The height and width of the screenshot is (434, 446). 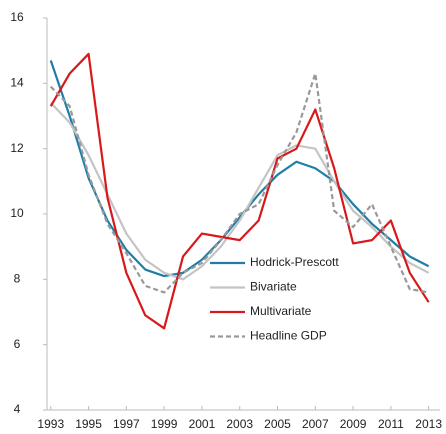 What do you see at coordinates (17, 213) in the screenshot?
I see `y-tick-label: 10` at bounding box center [17, 213].